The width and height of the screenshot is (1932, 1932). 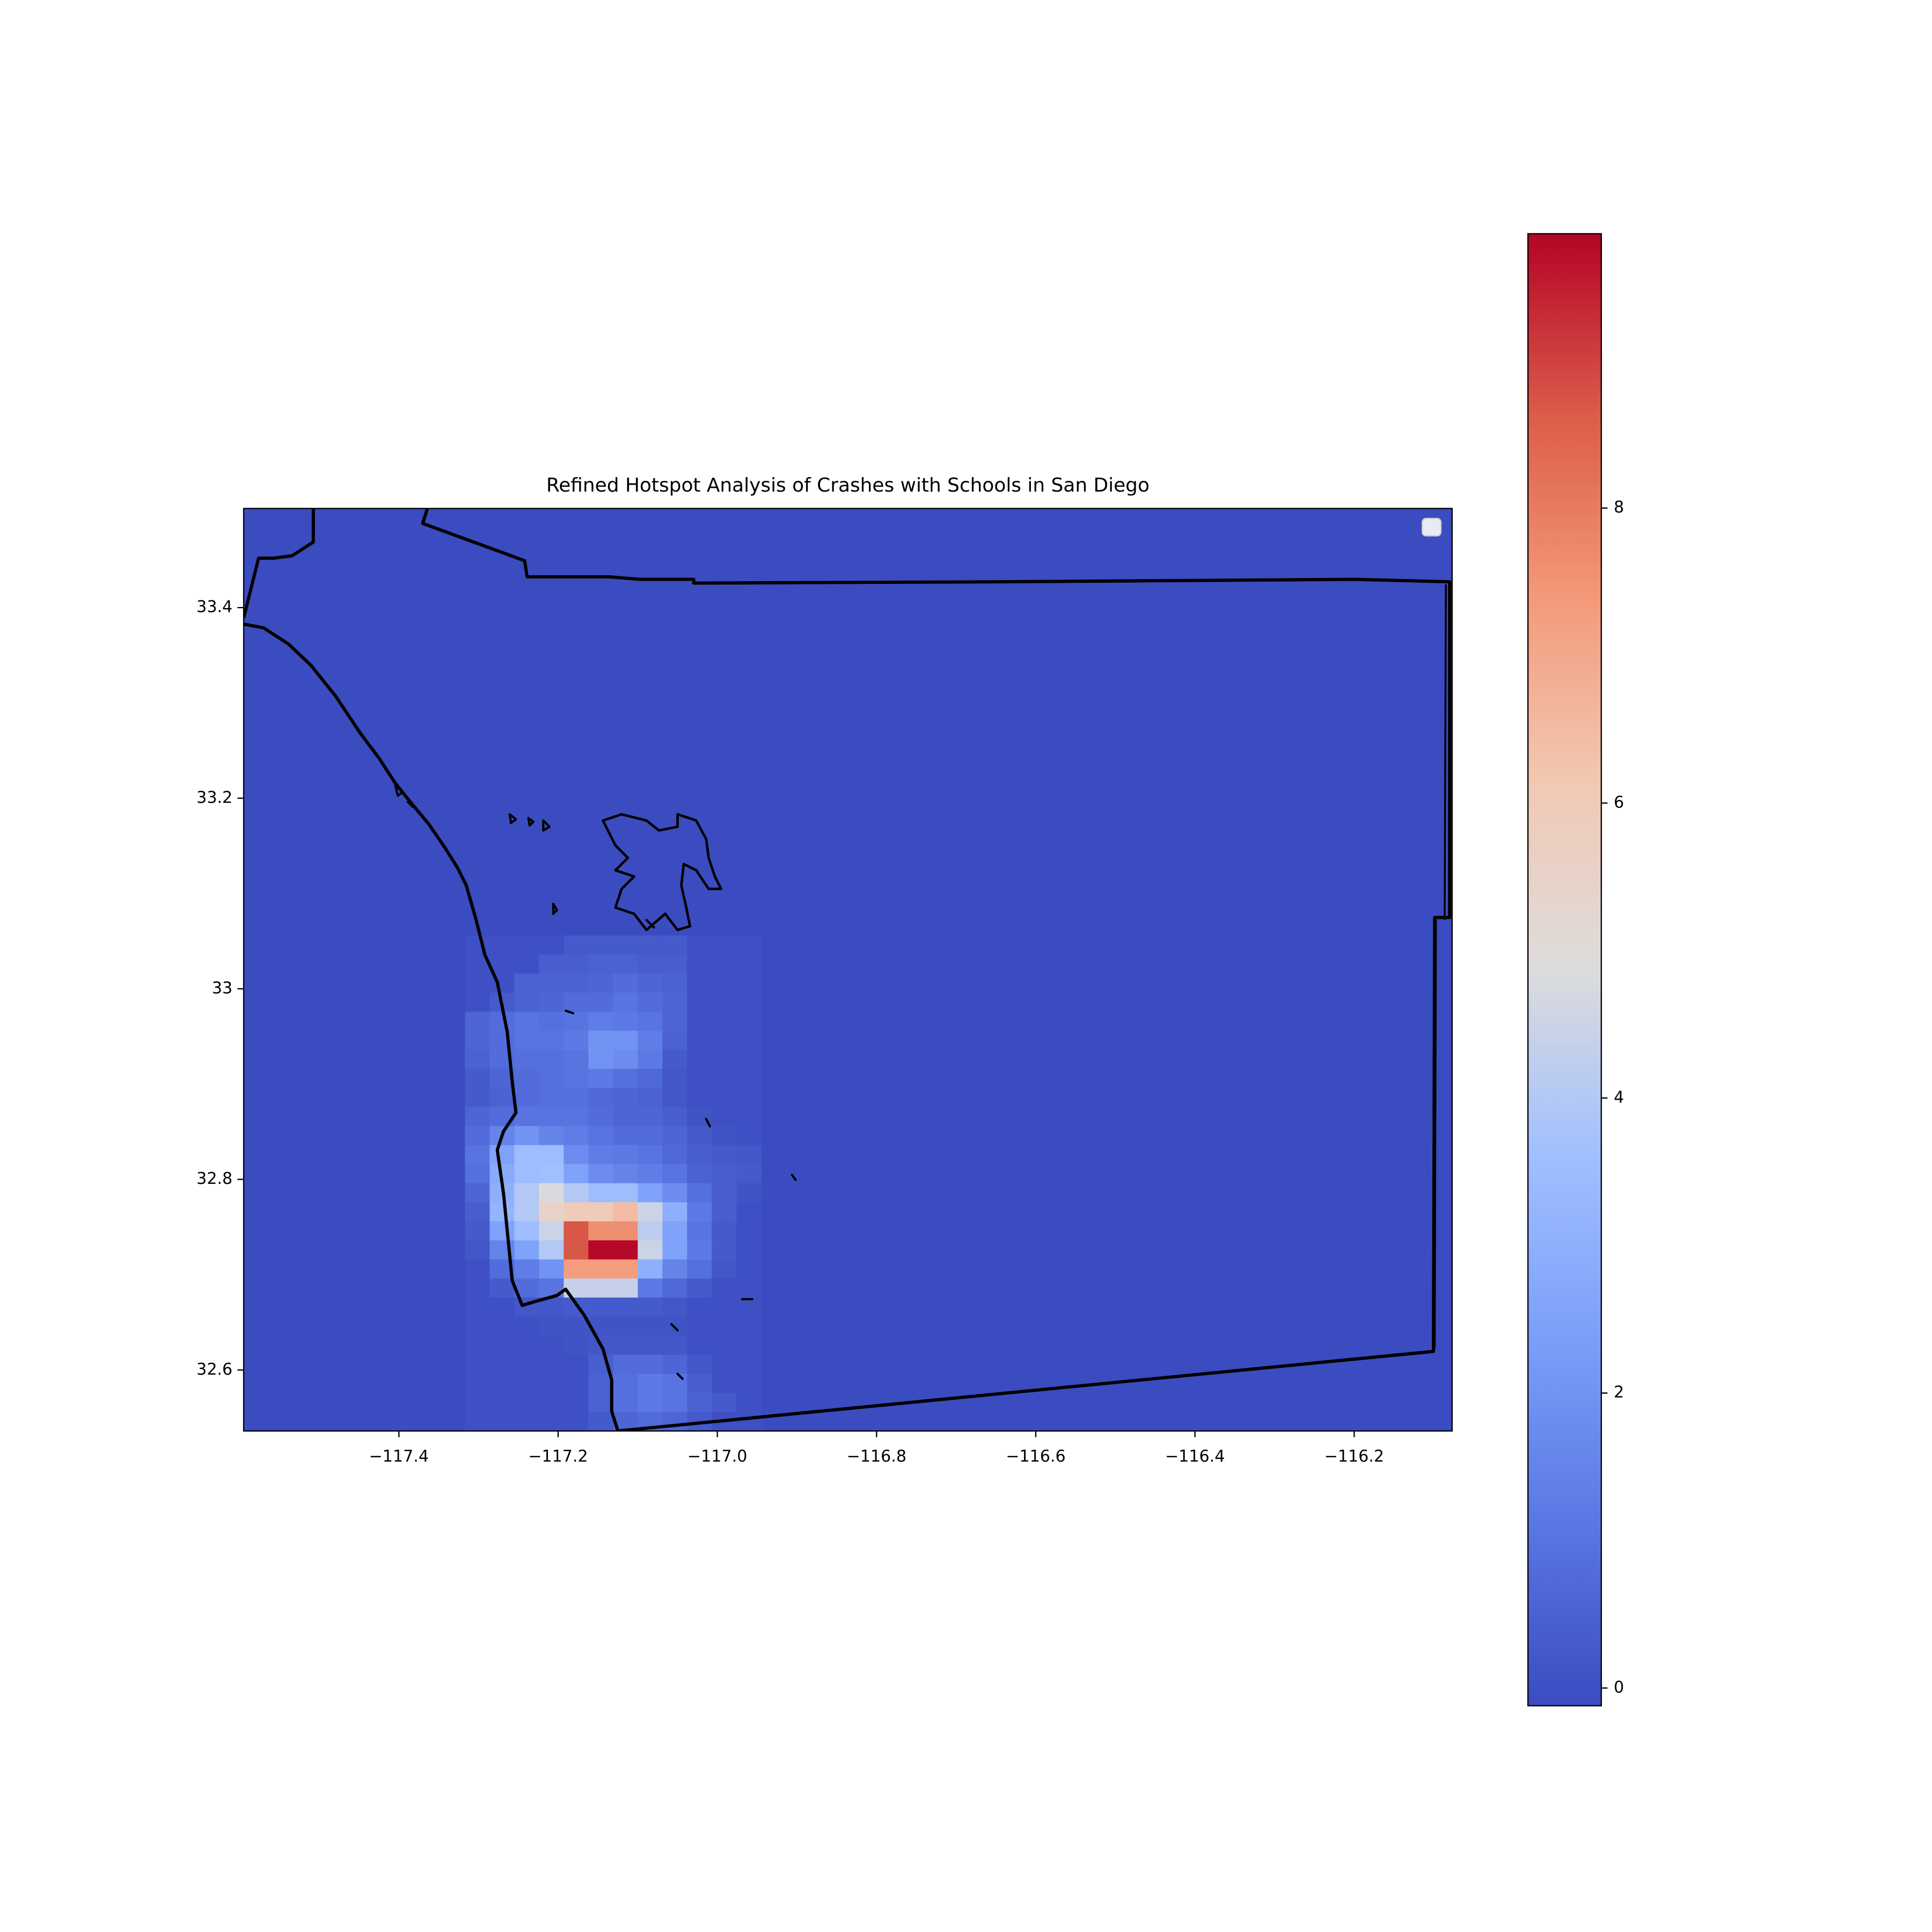 I want to click on y-tick-label: 33.4, so click(x=214, y=607).